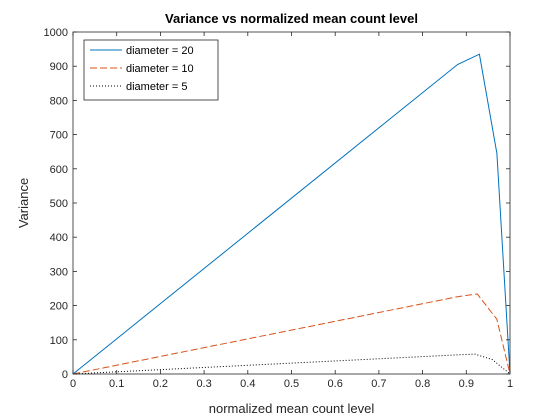 The image size is (560, 420). Describe the element at coordinates (65, 375) in the screenshot. I see `y-tick-label: 0` at that location.